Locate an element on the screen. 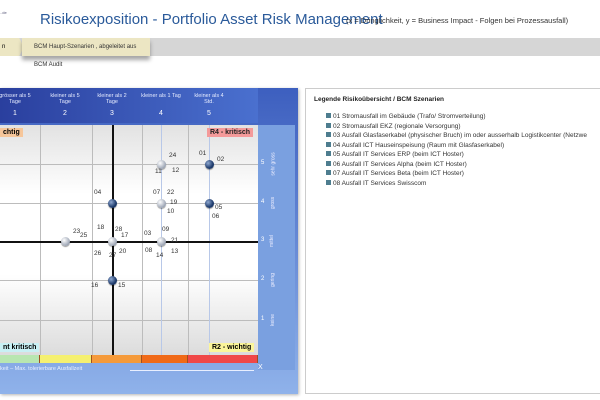 The image size is (600, 400). x-axis-letter: X is located at coordinates (260, 367).